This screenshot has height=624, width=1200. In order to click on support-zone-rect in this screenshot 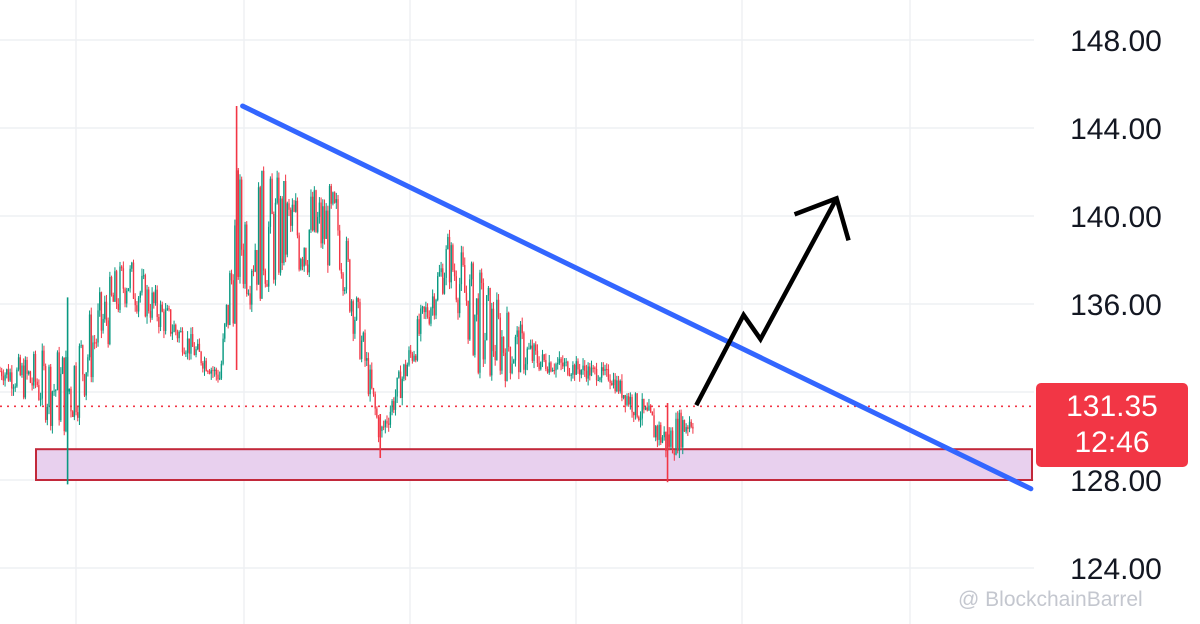, I will do `click(534, 465)`.